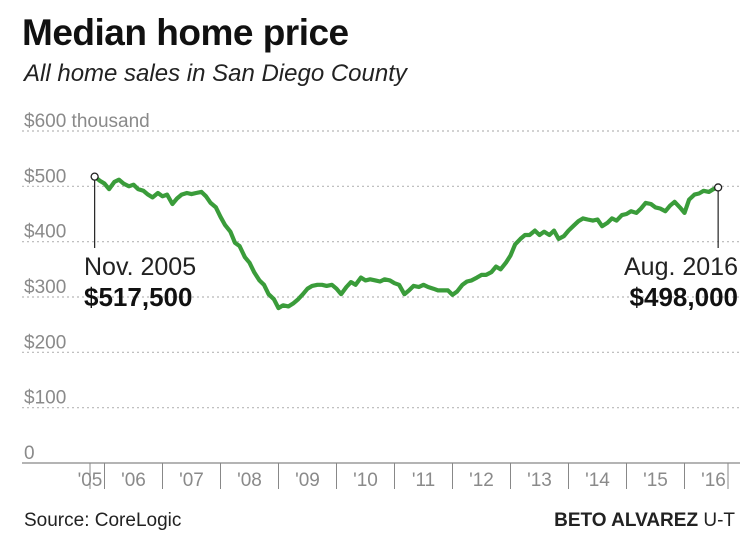  Describe the element at coordinates (191, 480) in the screenshot. I see `x-tick-label: '07` at that location.